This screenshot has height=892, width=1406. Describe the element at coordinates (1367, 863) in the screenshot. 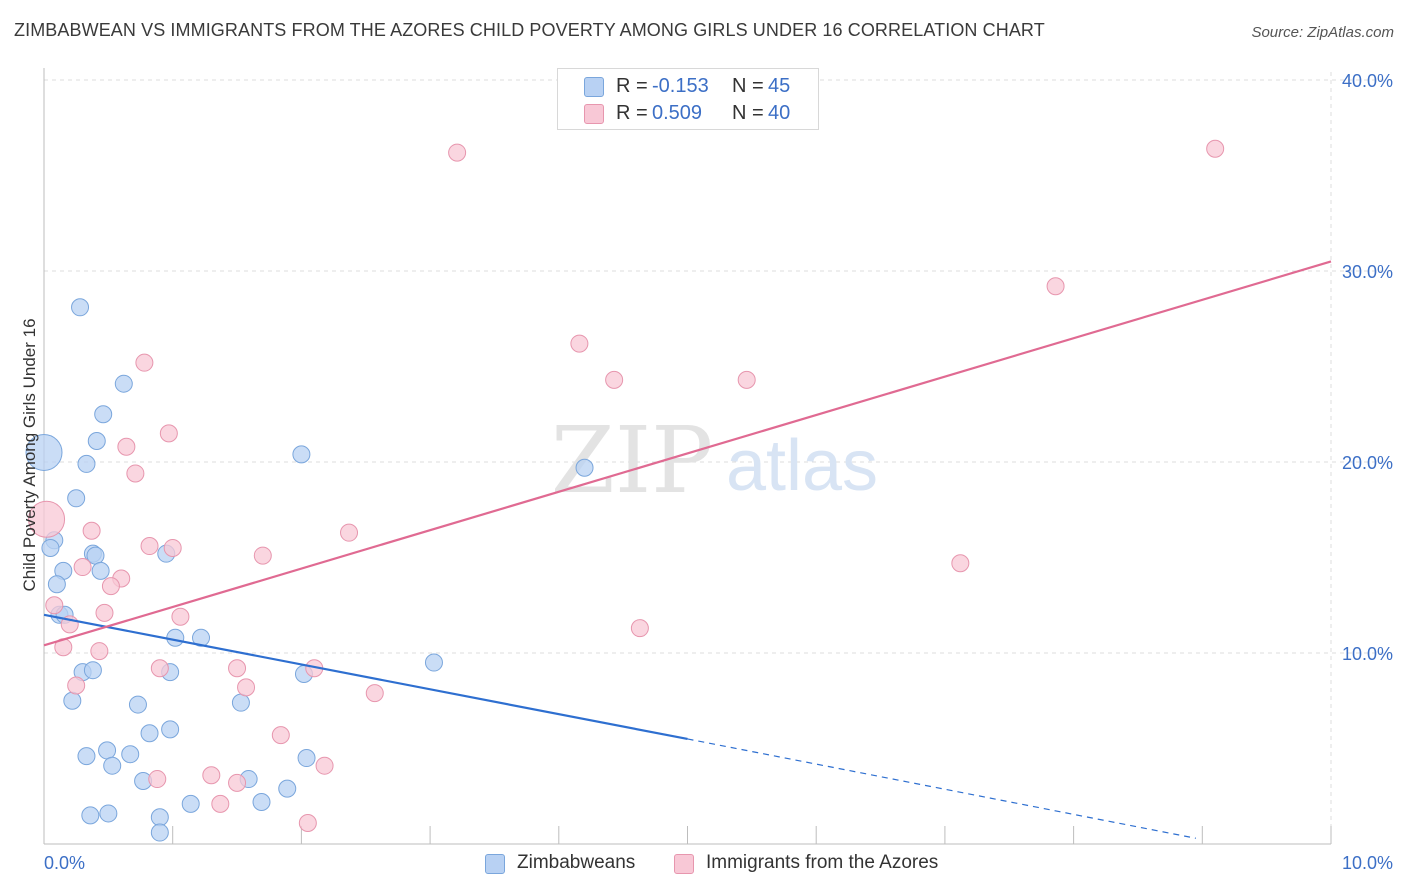

I see `x-tick-label: 10.0%` at that location.